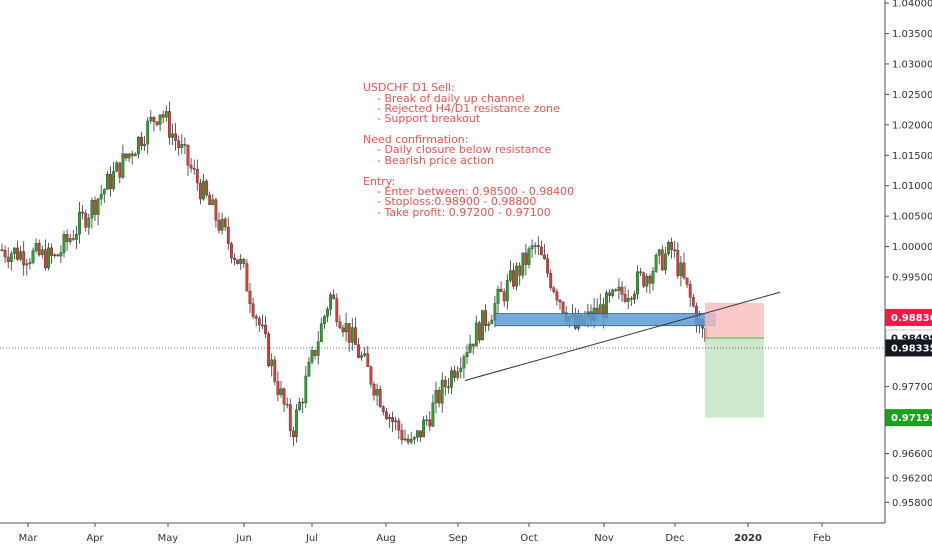 The image size is (932, 550). I want to click on time-axis: Mar Apr May Jun Jul Aug Sep Oct Nov Dec 2020 Feb, so click(442, 533).